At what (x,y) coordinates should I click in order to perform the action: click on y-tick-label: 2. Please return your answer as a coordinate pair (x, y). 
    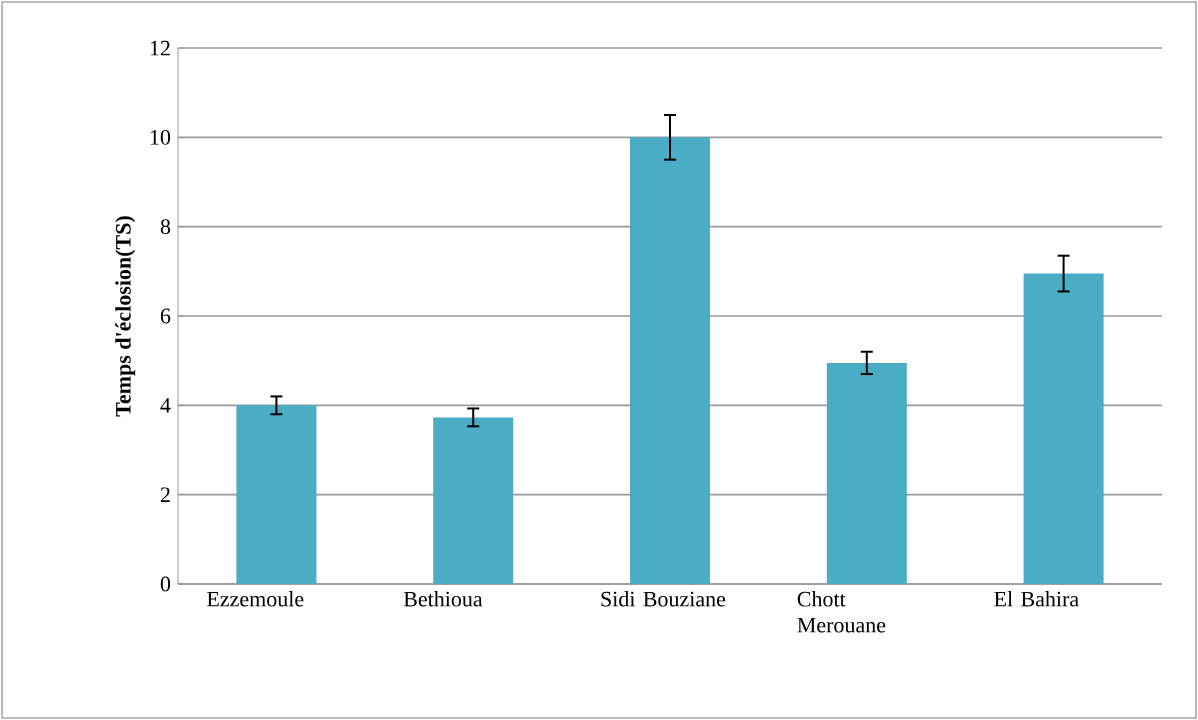
    Looking at the image, I should click on (165, 494).